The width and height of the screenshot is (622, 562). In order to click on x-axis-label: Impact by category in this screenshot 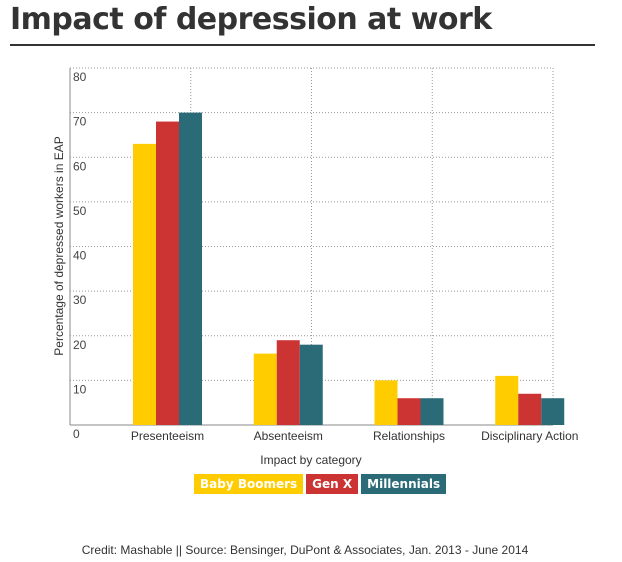, I will do `click(310, 460)`.